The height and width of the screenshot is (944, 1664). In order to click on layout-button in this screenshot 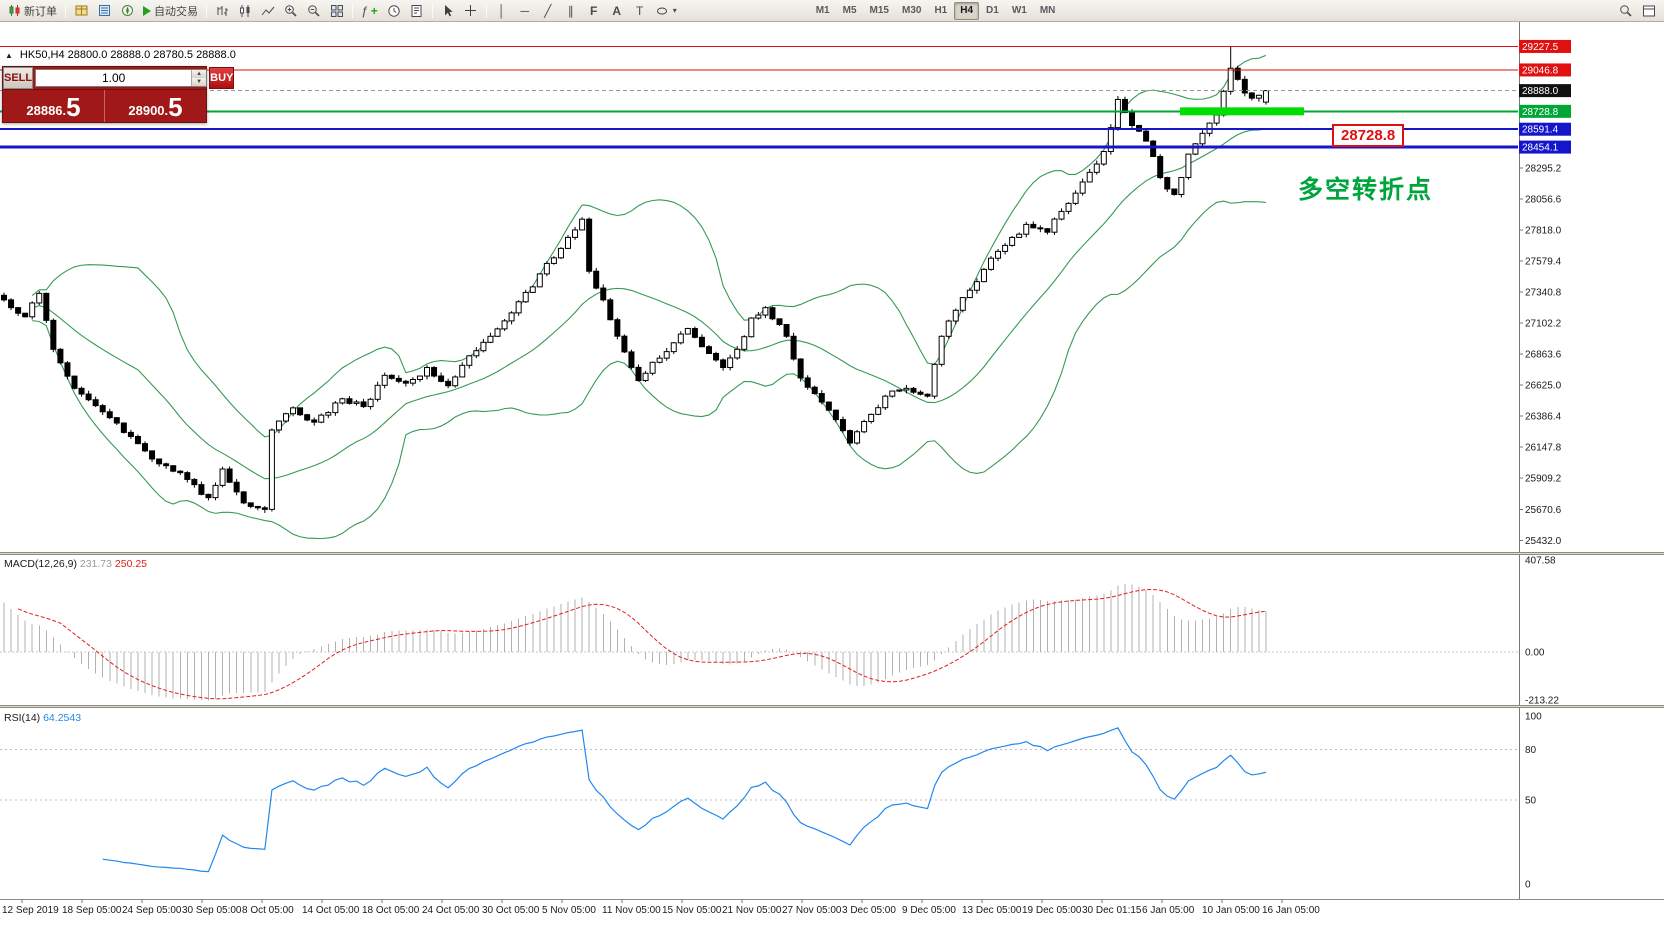, I will do `click(1649, 11)`.